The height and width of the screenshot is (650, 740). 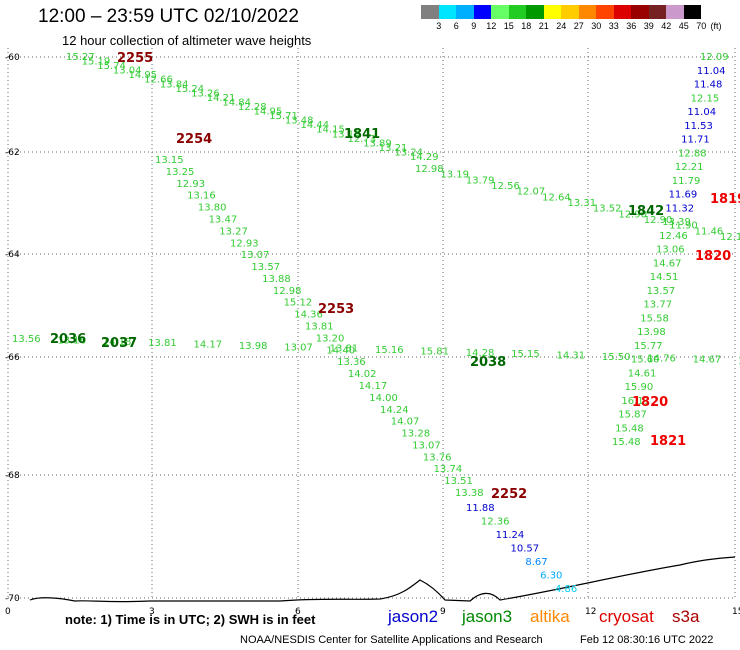 What do you see at coordinates (330, 130) in the screenshot?
I see `wave-value: 14.15` at bounding box center [330, 130].